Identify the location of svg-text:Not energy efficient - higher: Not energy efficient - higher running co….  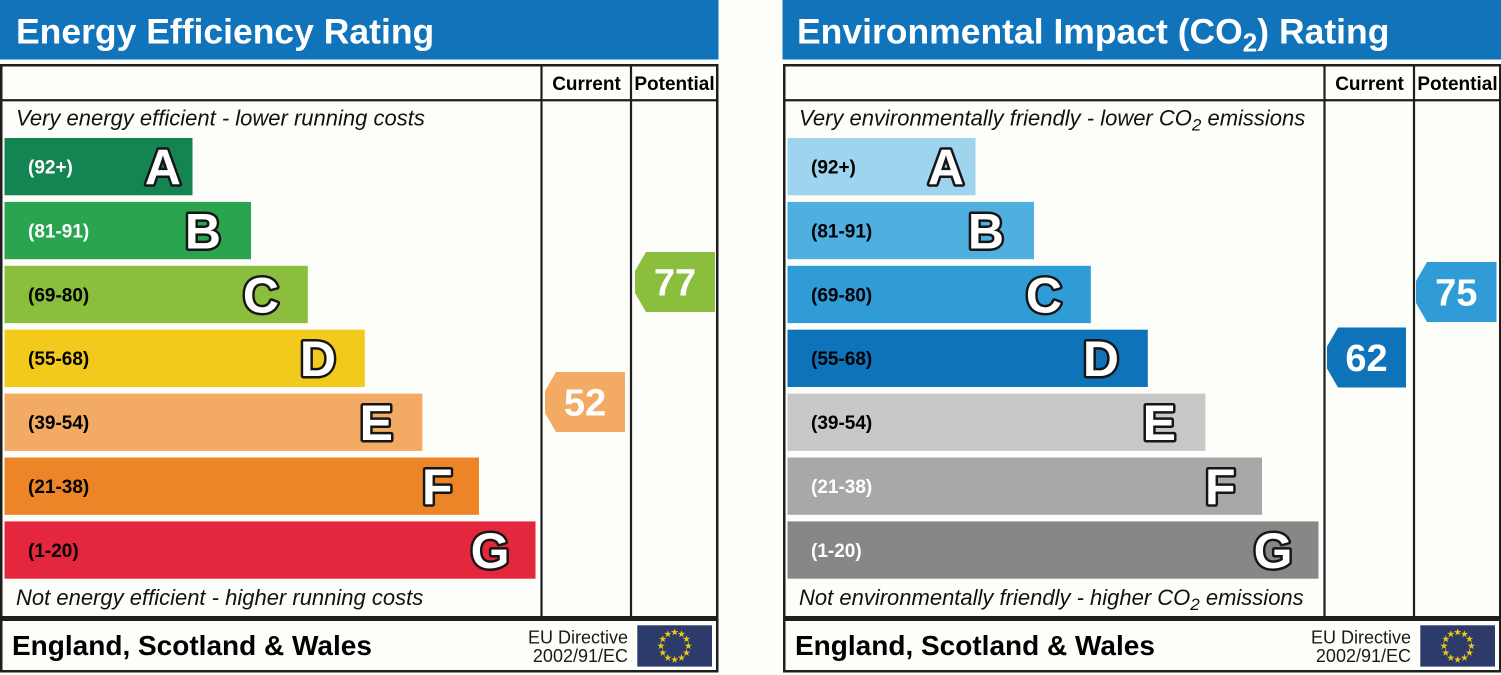
(219, 597).